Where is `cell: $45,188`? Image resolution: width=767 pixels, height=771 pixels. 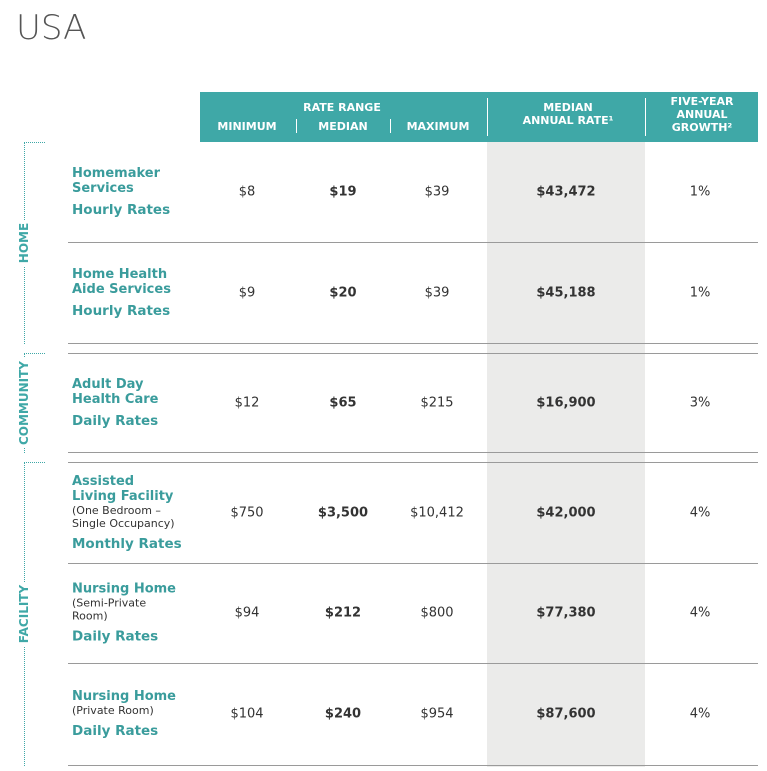 cell: $45,188 is located at coordinates (566, 292).